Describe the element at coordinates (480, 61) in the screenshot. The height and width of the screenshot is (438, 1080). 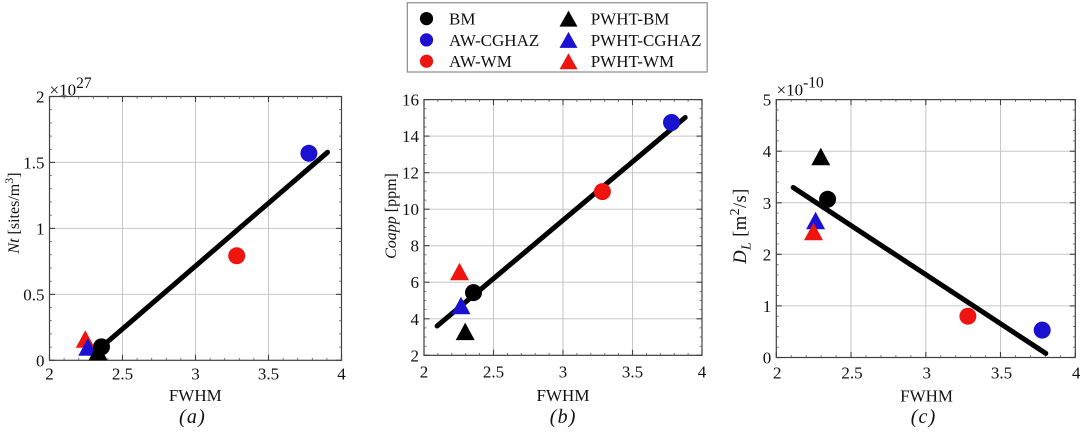
I see `svg-text: AW-WM` at that location.